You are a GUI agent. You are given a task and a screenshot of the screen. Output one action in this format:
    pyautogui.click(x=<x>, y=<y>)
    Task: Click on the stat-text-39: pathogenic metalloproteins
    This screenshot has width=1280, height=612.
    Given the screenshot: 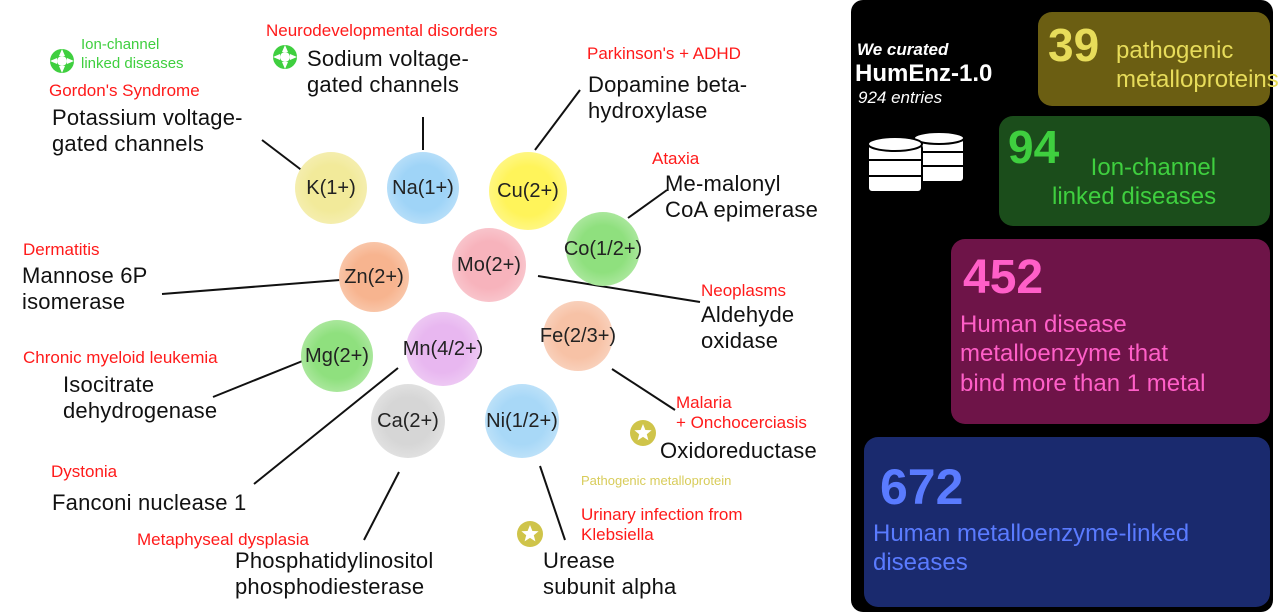 What is the action you would take?
    pyautogui.click(x=1197, y=65)
    